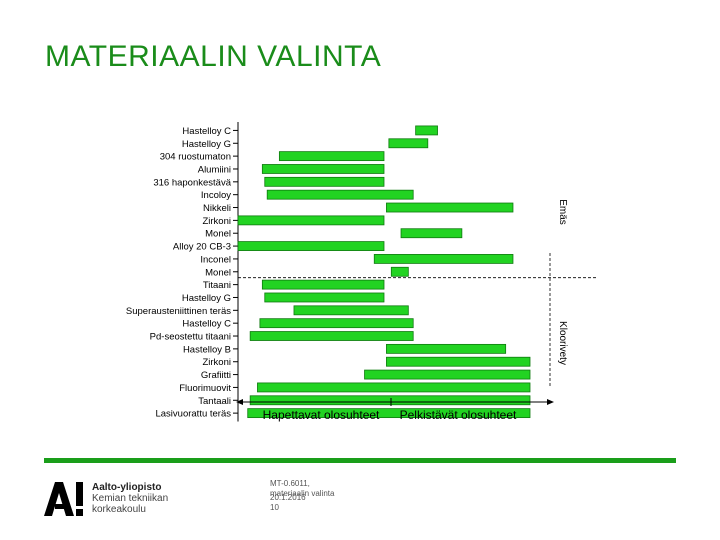  Describe the element at coordinates (127, 487) in the screenshot. I see `org-line: Aalto-yliopisto` at that location.